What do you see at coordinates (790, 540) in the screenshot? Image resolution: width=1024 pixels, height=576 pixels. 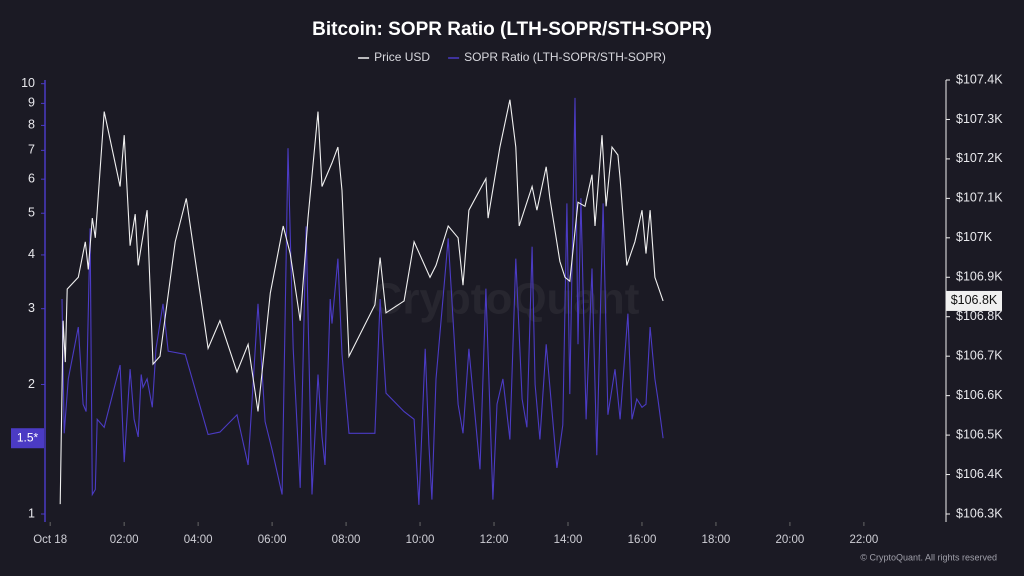 I see `x-tick-label: 20:00` at bounding box center [790, 540].